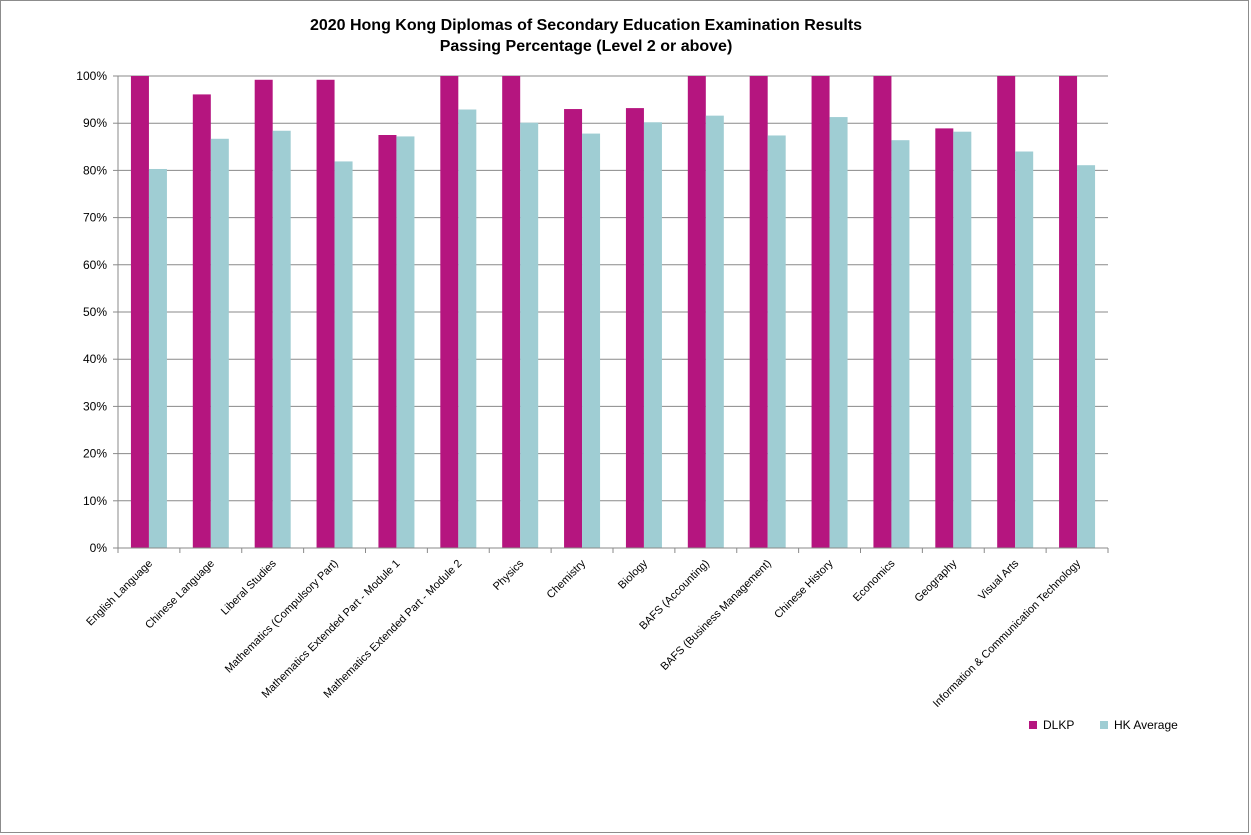 The width and height of the screenshot is (1251, 835). I want to click on x-category-label: Geography, so click(935, 580).